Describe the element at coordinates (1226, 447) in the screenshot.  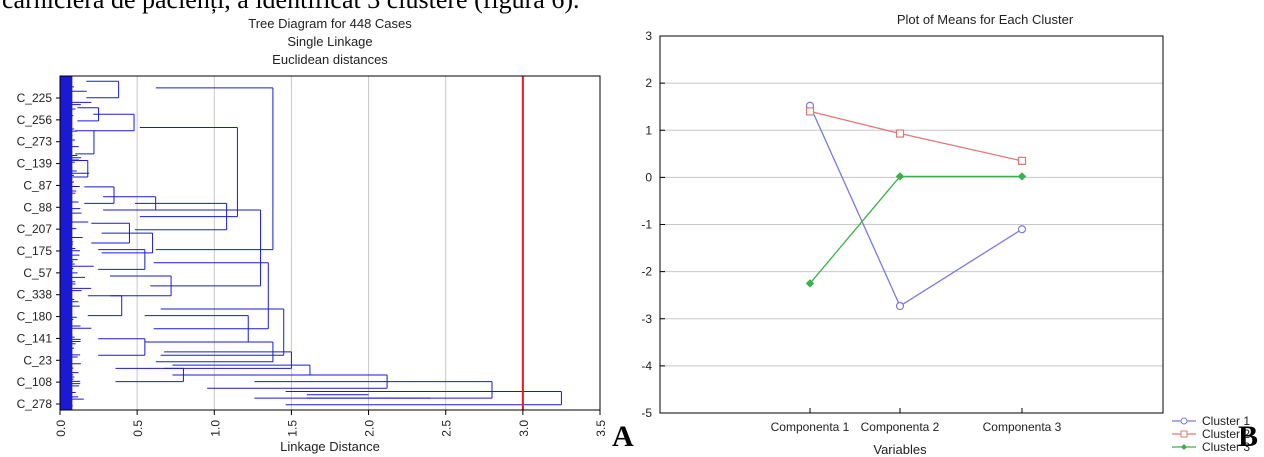
I see `legend-label-cluster-3: Cluster 3` at that location.